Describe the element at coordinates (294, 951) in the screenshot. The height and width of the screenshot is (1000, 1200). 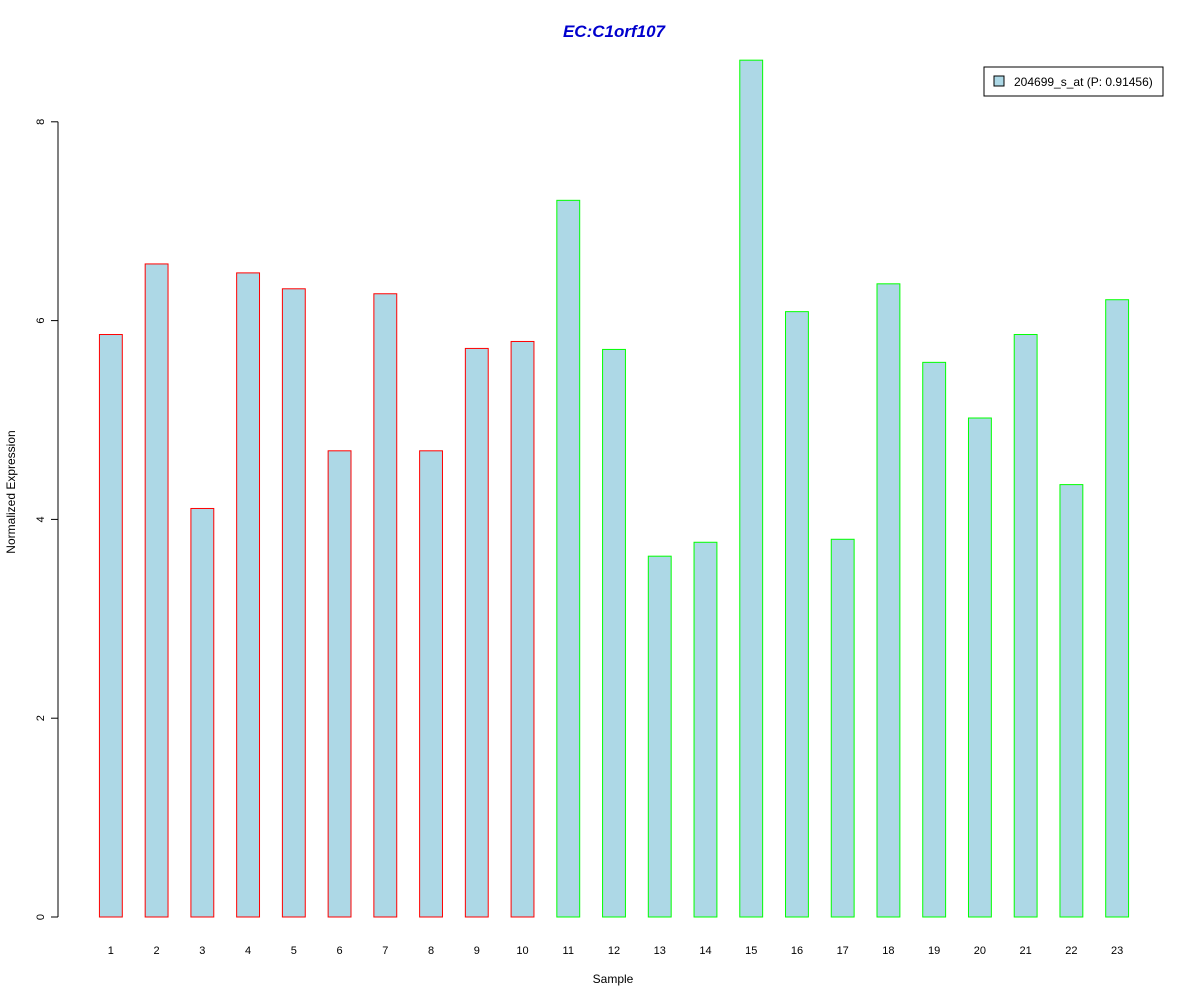
I see `x-tick-label: 5` at that location.